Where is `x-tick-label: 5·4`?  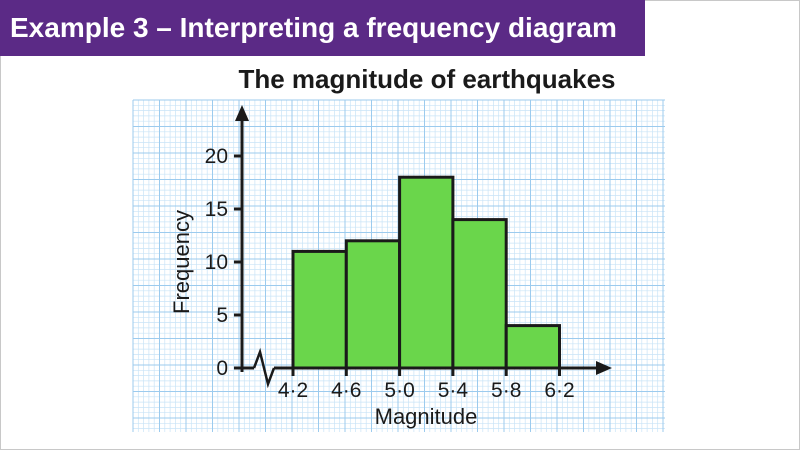
x-tick-label: 5·4 is located at coordinates (453, 390).